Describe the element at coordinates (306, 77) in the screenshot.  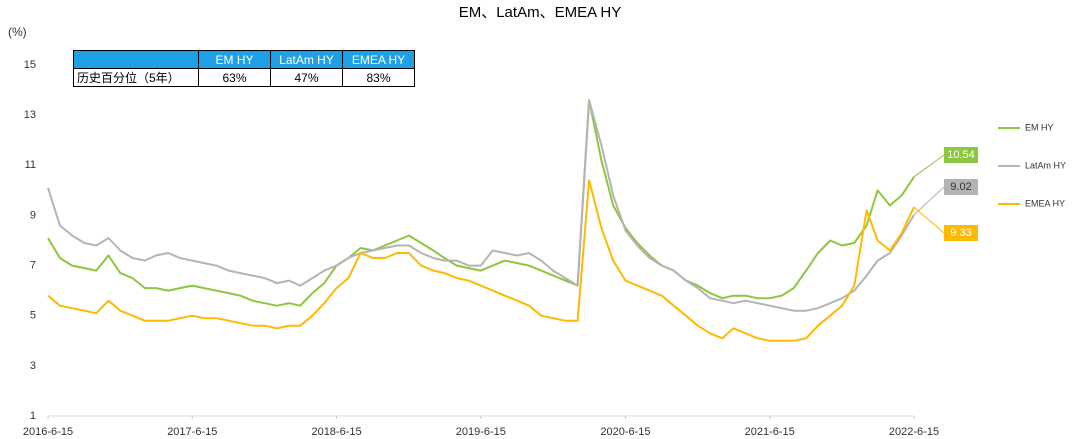
I see `table-cell: 47%` at that location.